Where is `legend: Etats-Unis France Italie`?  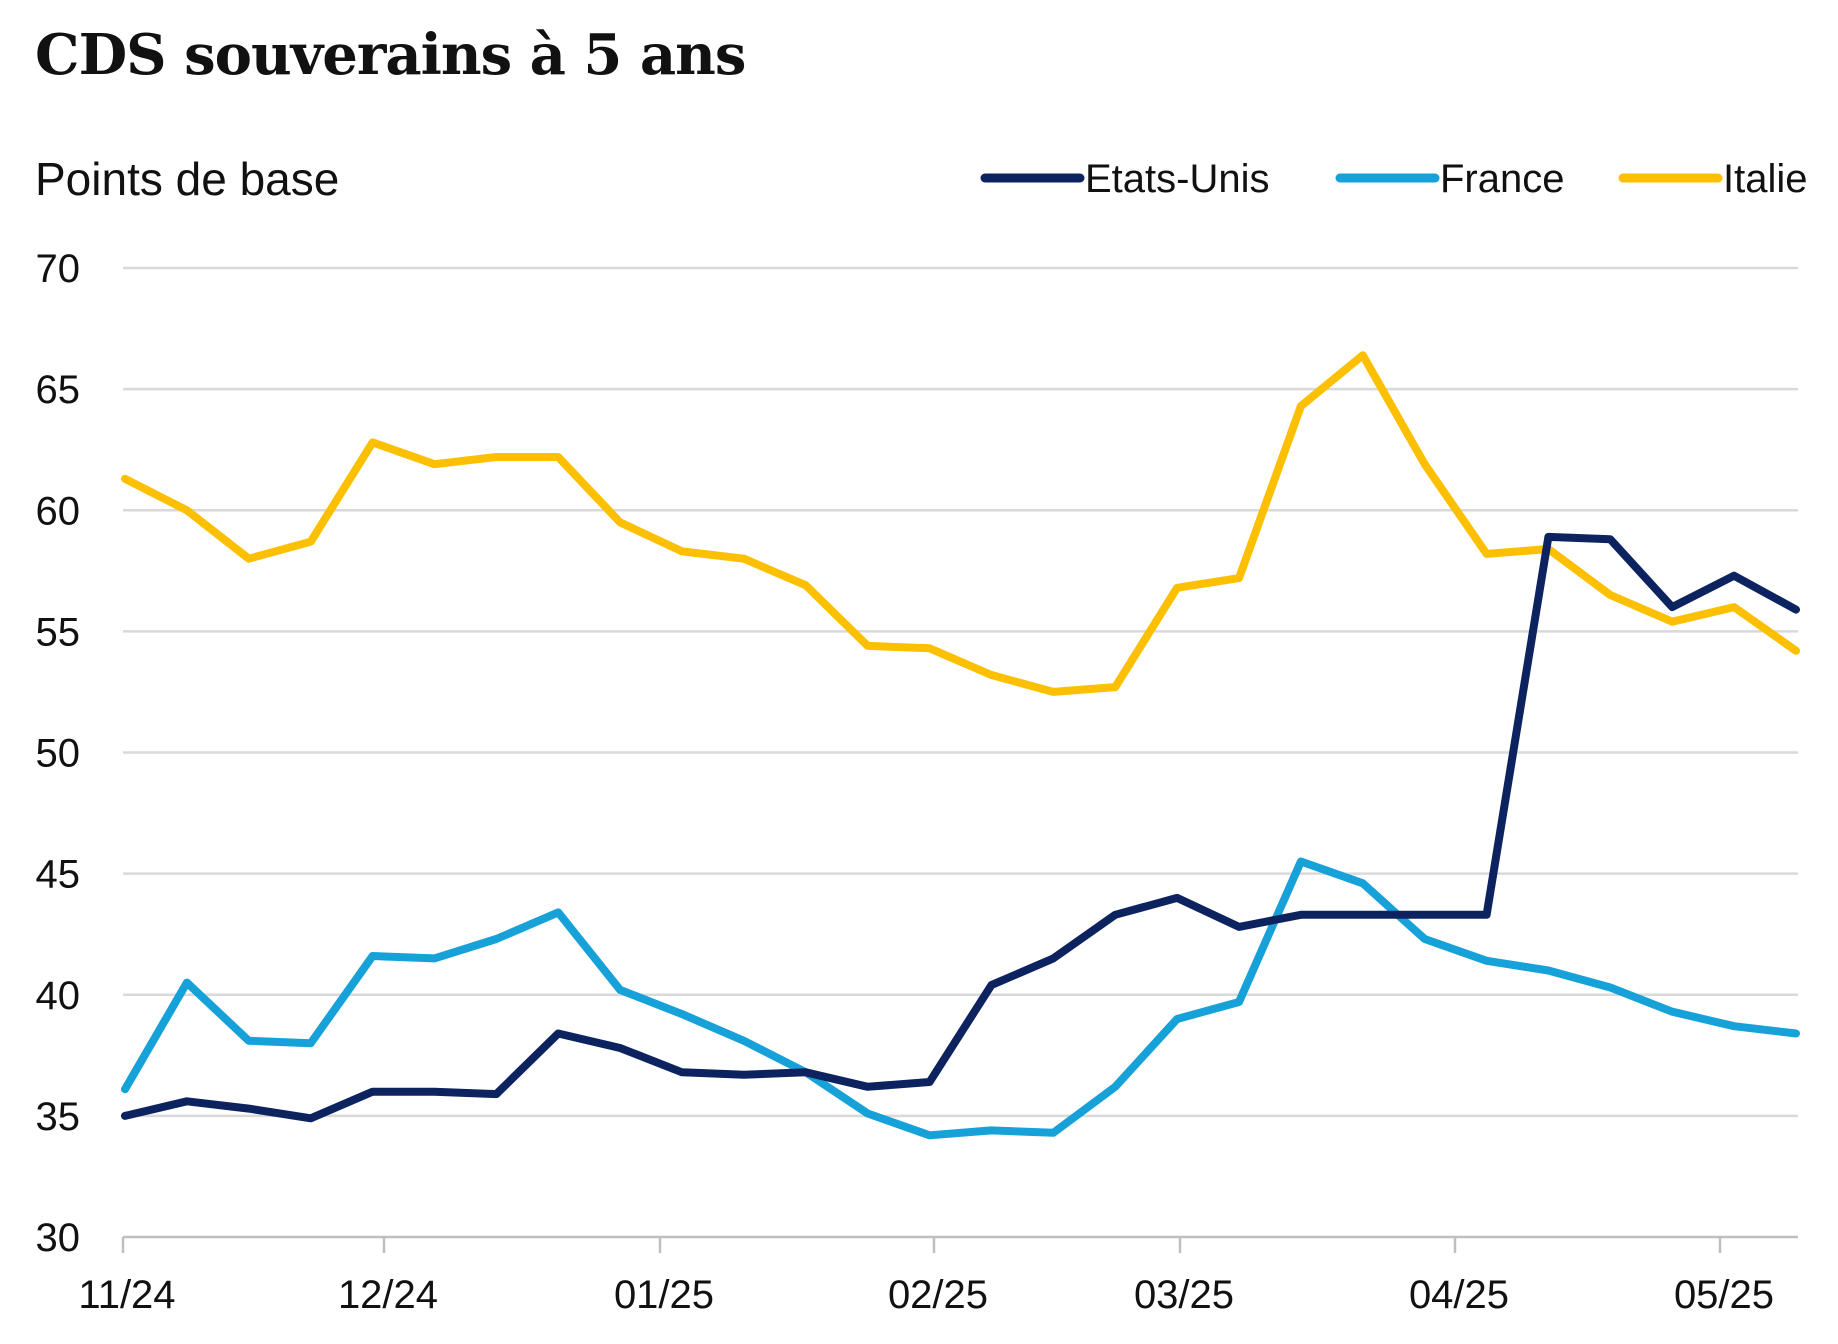
legend: Etats-Unis France Italie is located at coordinates (1394, 179).